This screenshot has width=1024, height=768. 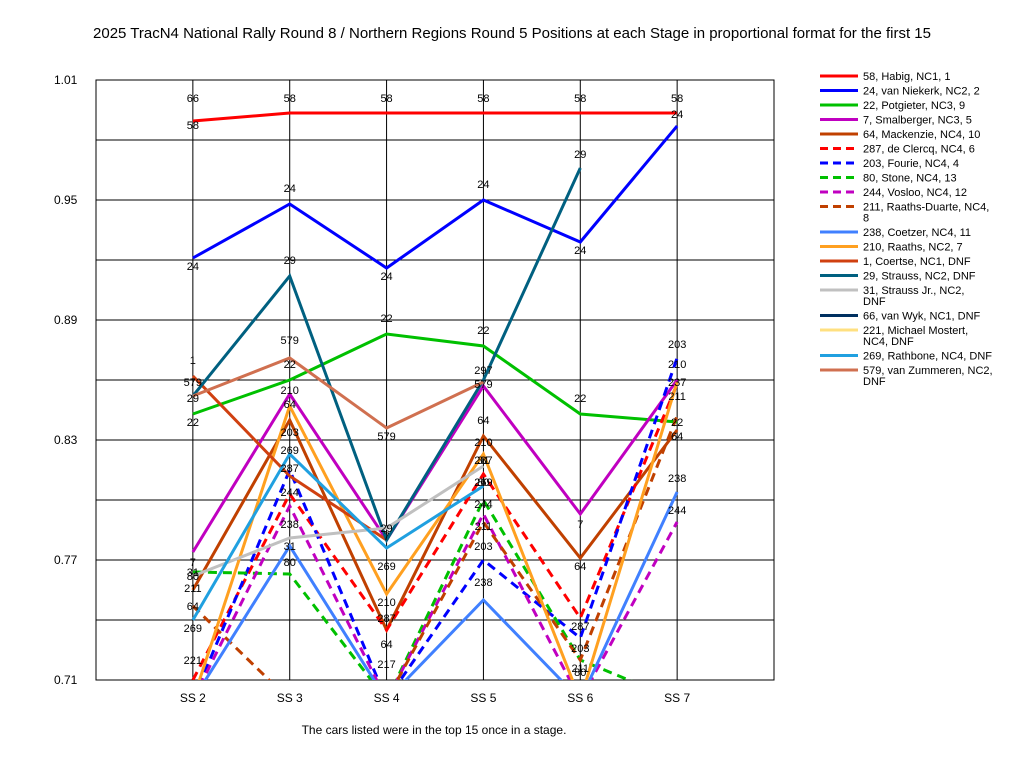 I want to click on legend-label: 579, van Zummeren, NC2, DNF, so click(x=928, y=376).